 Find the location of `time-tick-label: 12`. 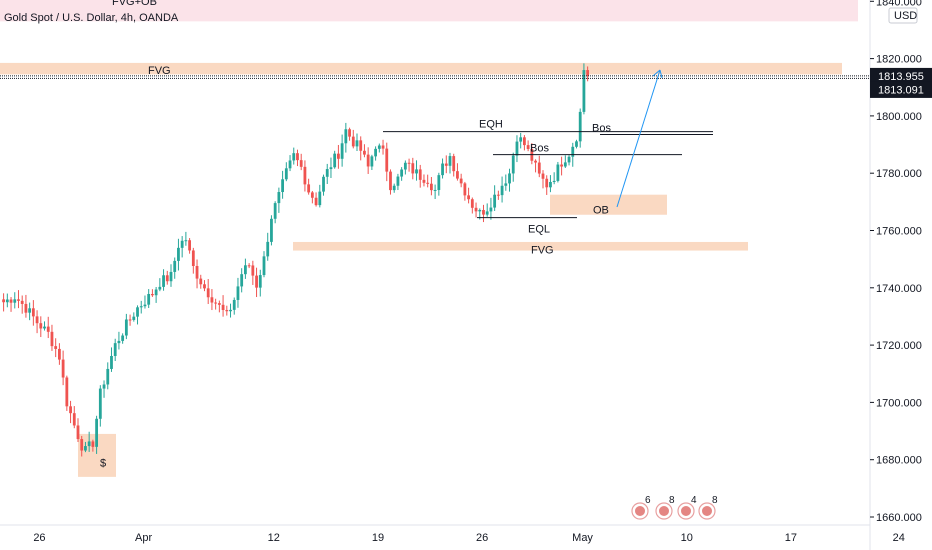

time-tick-label: 12 is located at coordinates (274, 538).